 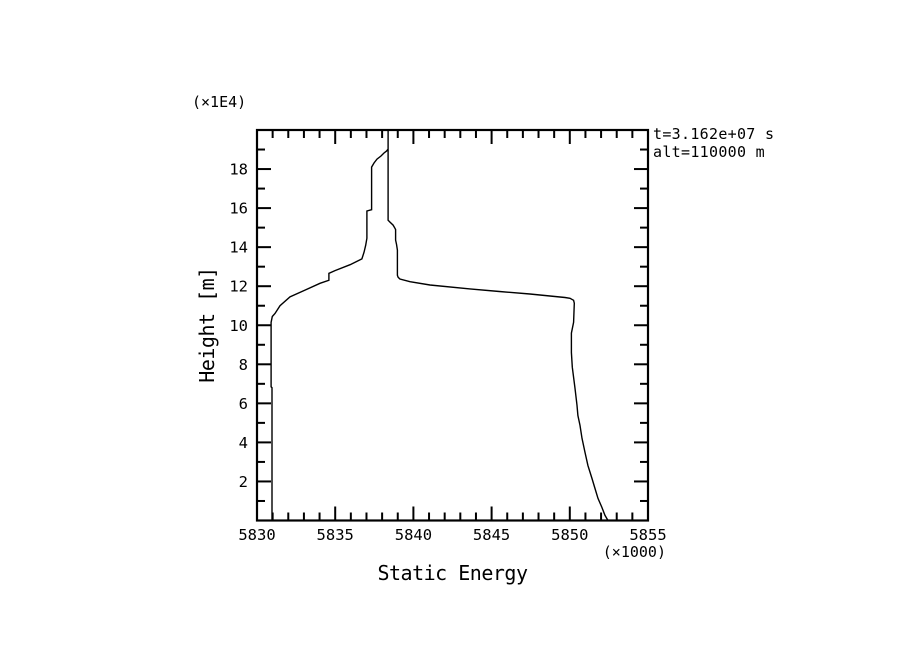 What do you see at coordinates (219, 102) in the screenshot?
I see `y-axis-multiplier-label: (×1E4)` at bounding box center [219, 102].